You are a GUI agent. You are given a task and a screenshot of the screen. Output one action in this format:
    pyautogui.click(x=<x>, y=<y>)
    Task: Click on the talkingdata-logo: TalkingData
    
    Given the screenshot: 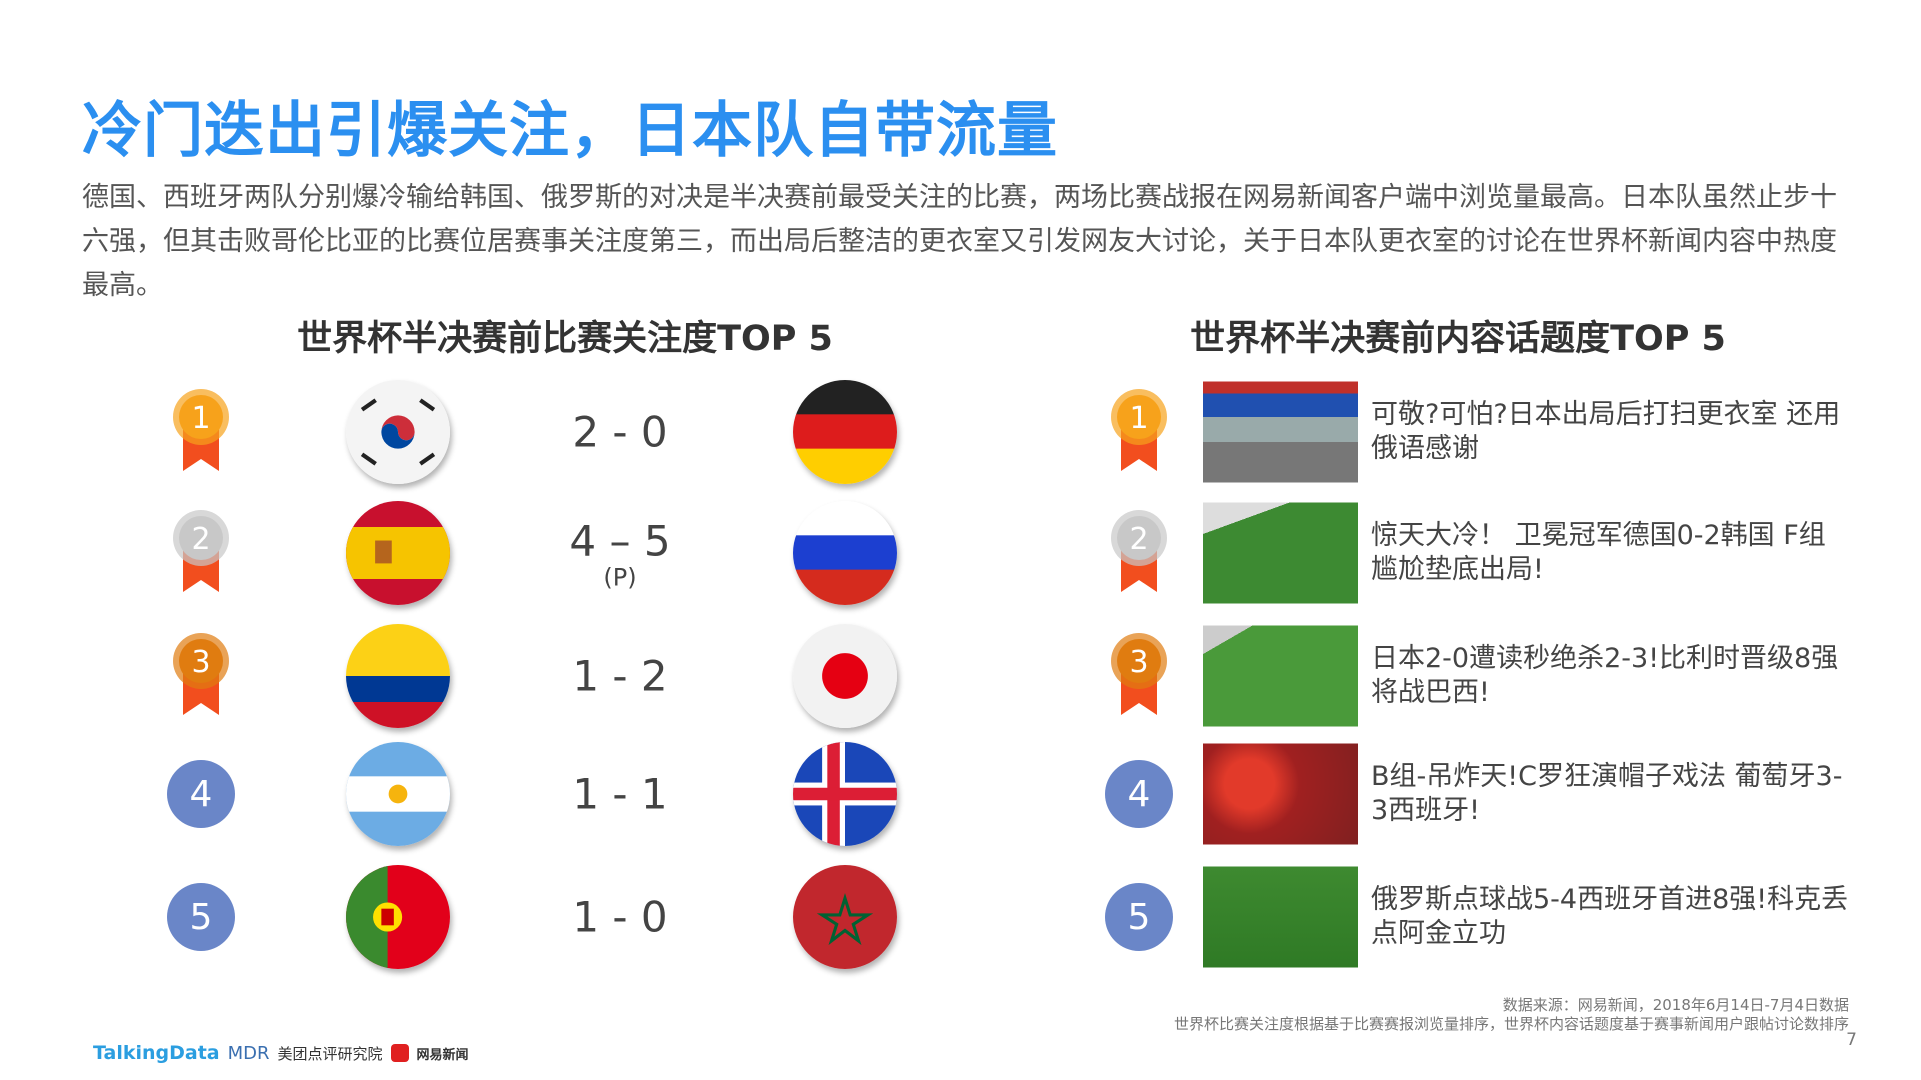 What is the action you would take?
    pyautogui.click(x=156, y=1053)
    